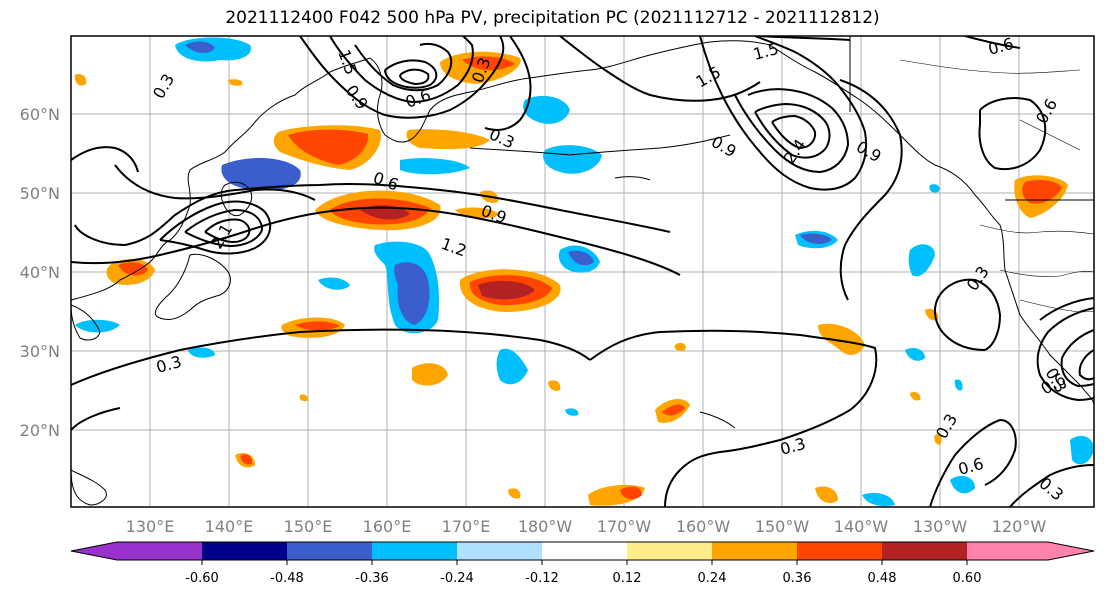 Image resolution: width=1105 pixels, height=601 pixels. Describe the element at coordinates (1001, 46) in the screenshot. I see `contour-label: 0.6` at that location.